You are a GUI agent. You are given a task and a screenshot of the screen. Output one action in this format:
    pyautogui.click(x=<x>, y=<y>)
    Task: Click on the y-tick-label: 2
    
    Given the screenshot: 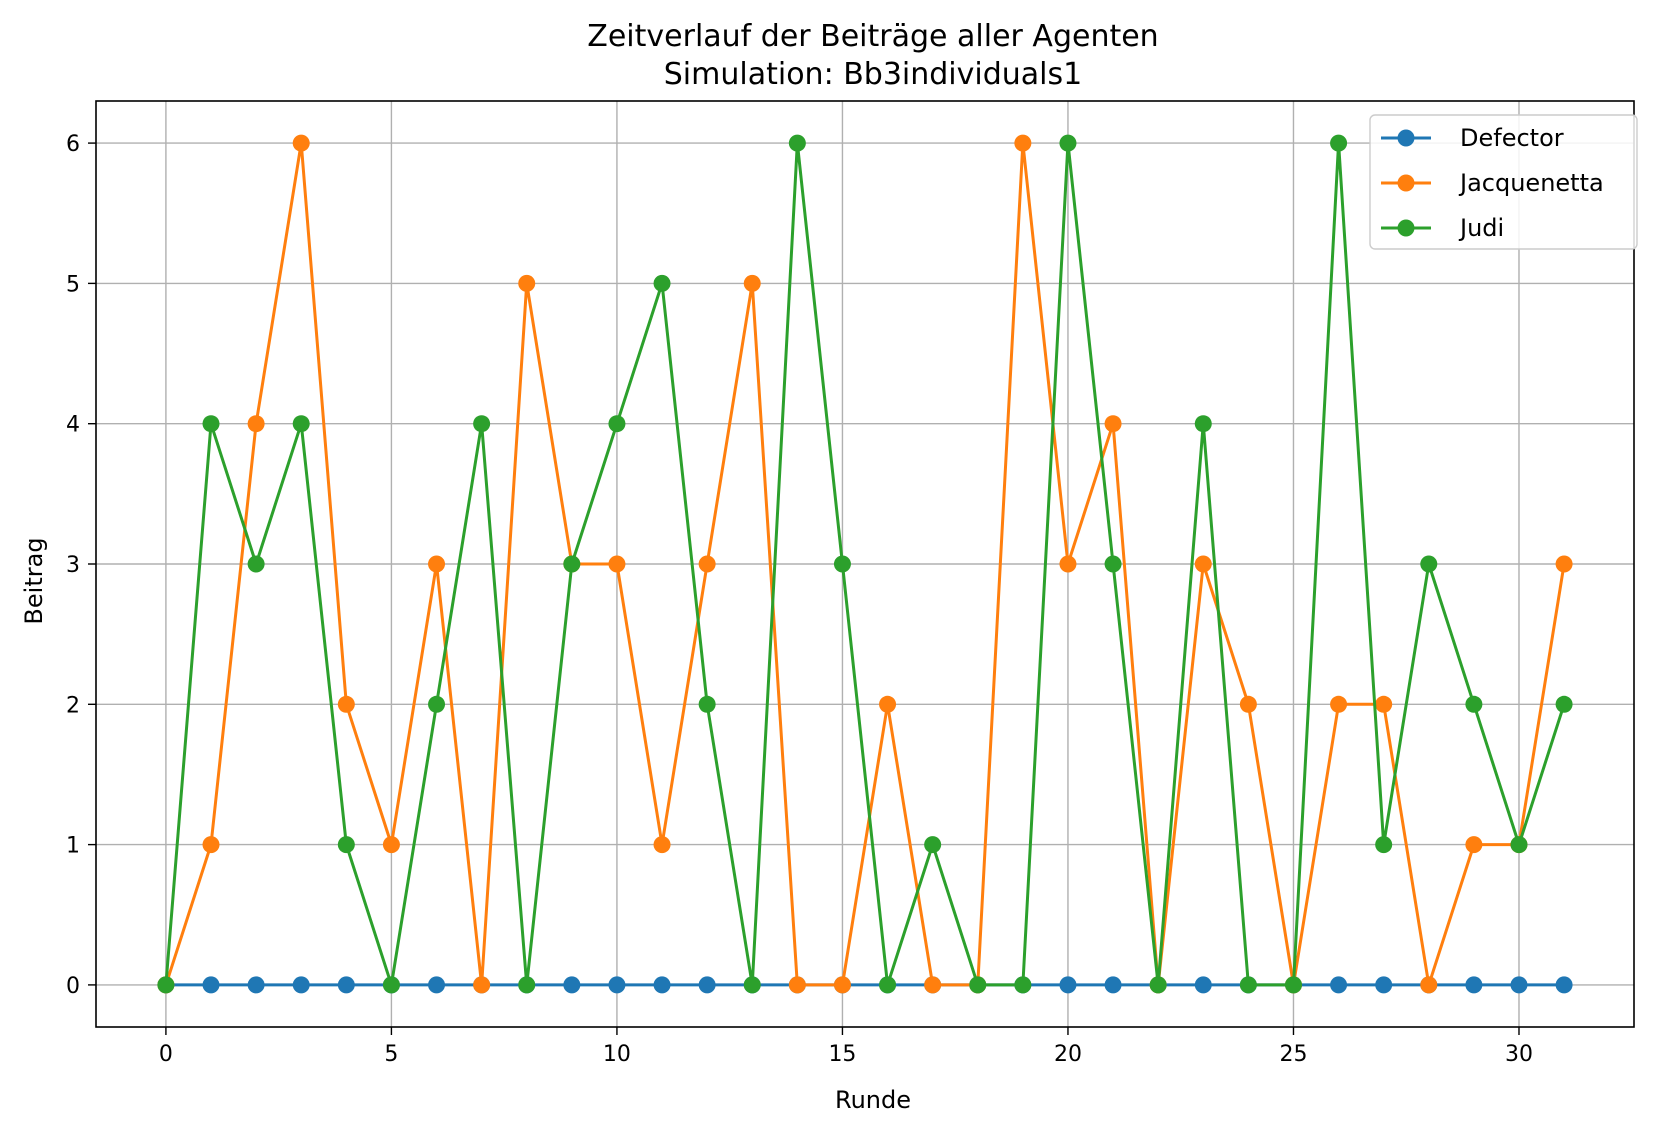 What is the action you would take?
    pyautogui.click(x=73, y=705)
    